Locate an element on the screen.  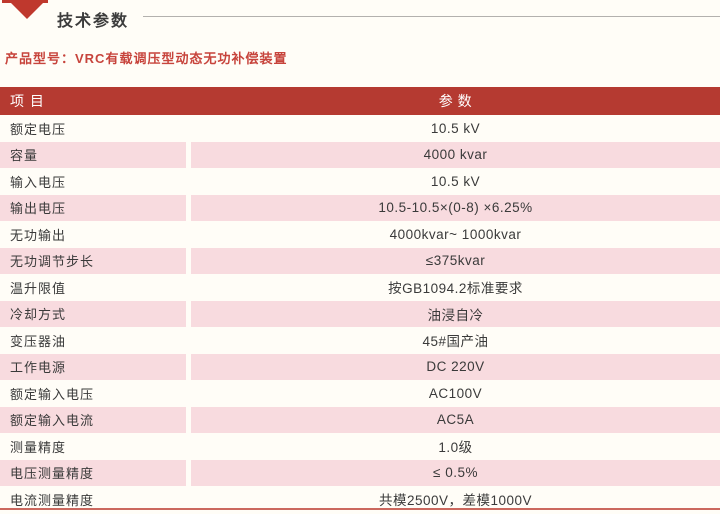
row-value-cell: 45#国产油 is located at coordinates (455, 342).